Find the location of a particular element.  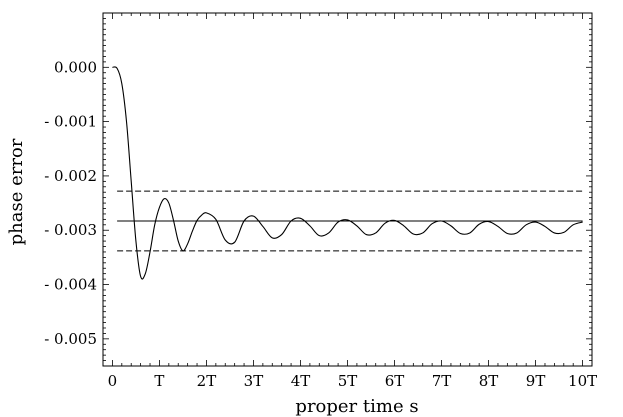

x-tick-label: 10T is located at coordinates (582, 381).